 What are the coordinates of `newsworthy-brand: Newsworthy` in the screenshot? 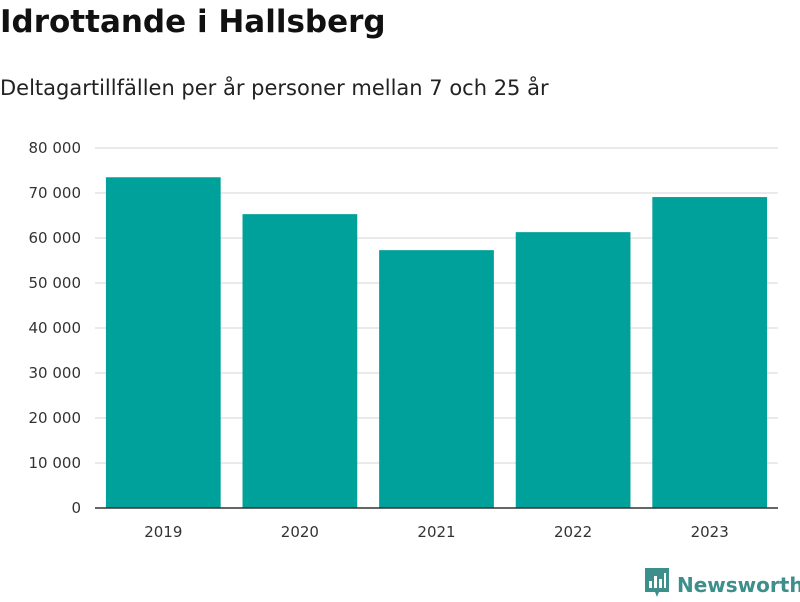 It's located at (722, 585).